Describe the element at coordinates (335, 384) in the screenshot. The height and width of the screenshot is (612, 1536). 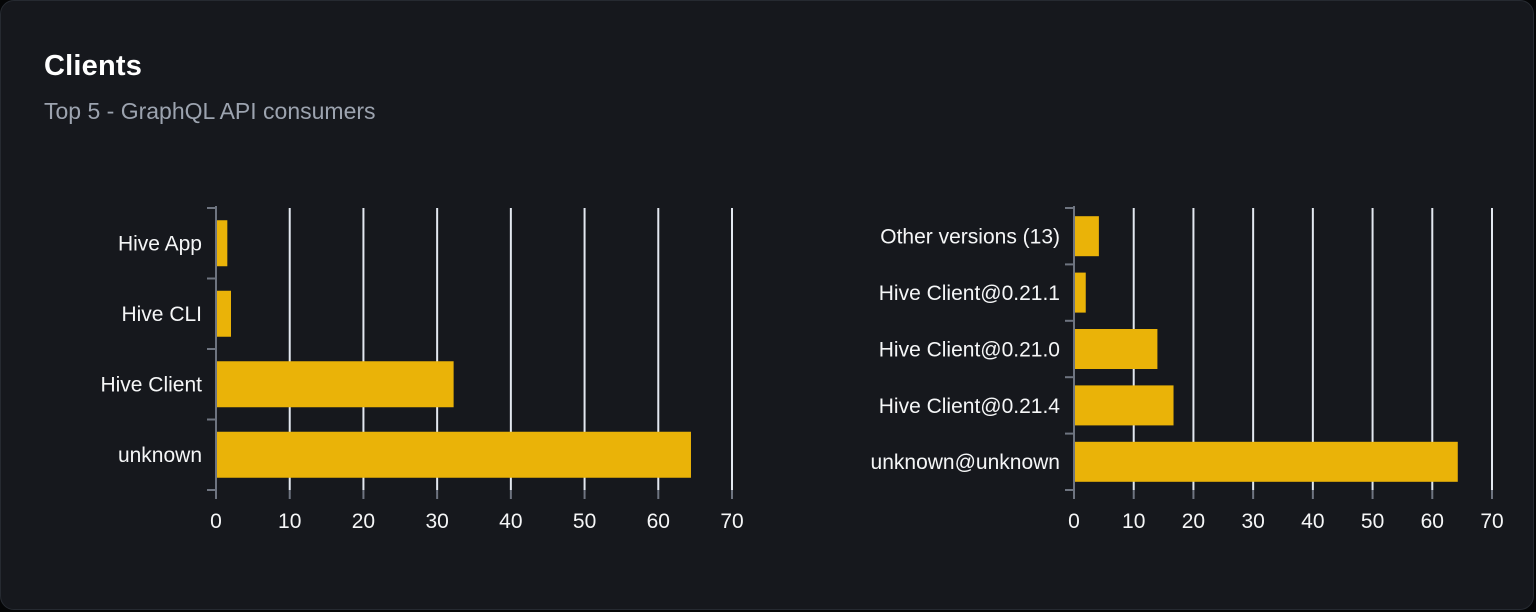
I see `bar-hive-client` at that location.